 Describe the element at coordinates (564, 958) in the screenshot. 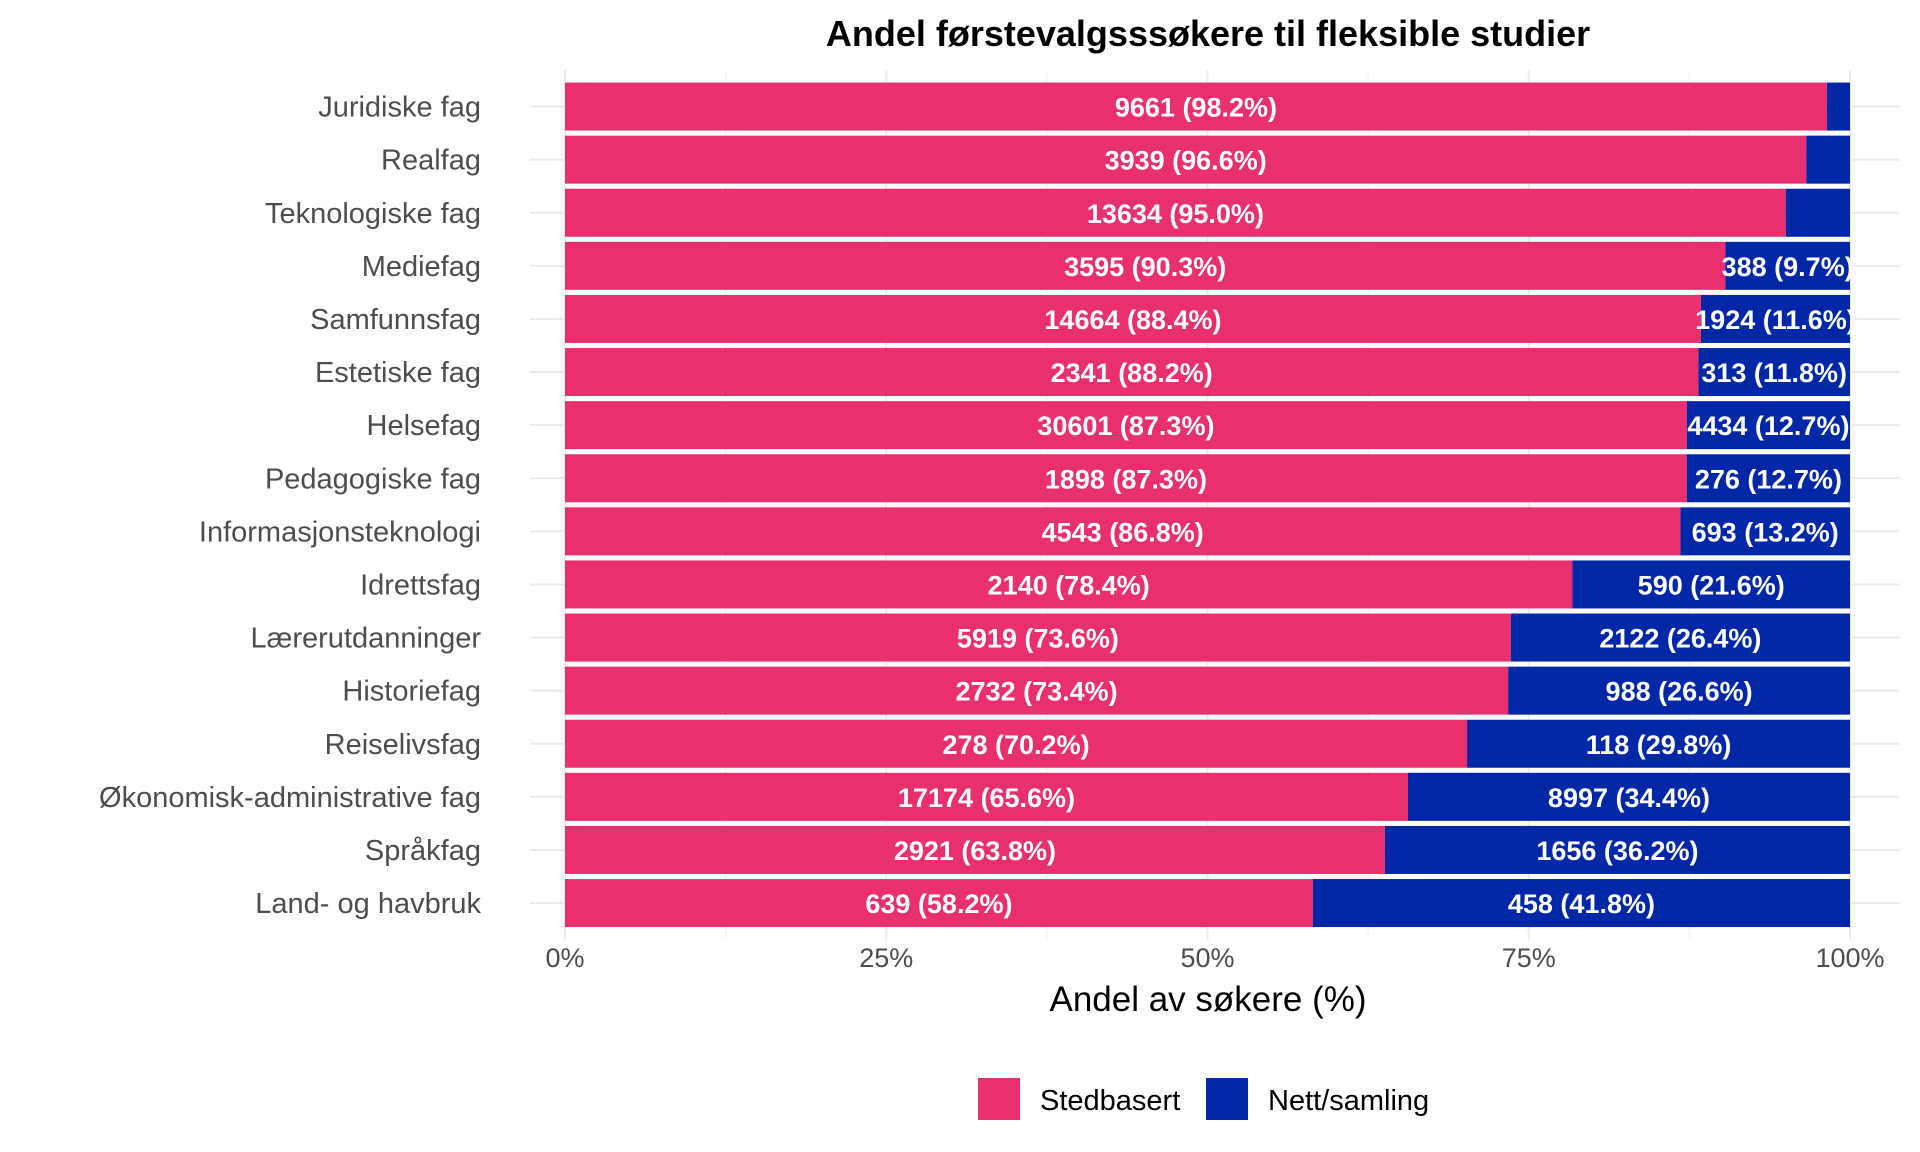

I see `x-tick-label: 0%` at that location.